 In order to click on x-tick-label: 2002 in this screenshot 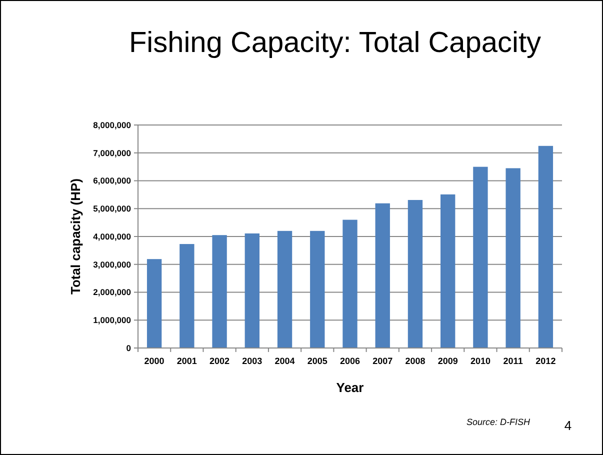, I will do `click(220, 361)`.